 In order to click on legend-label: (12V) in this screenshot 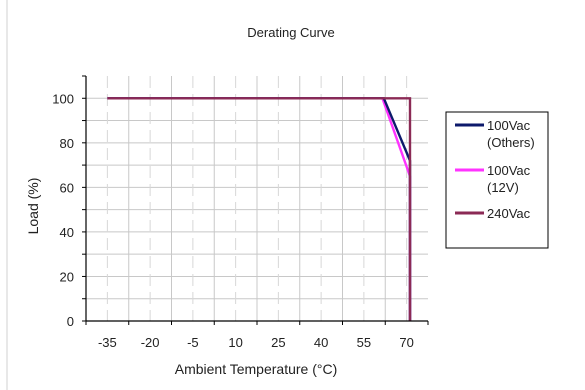, I will do `click(503, 187)`.